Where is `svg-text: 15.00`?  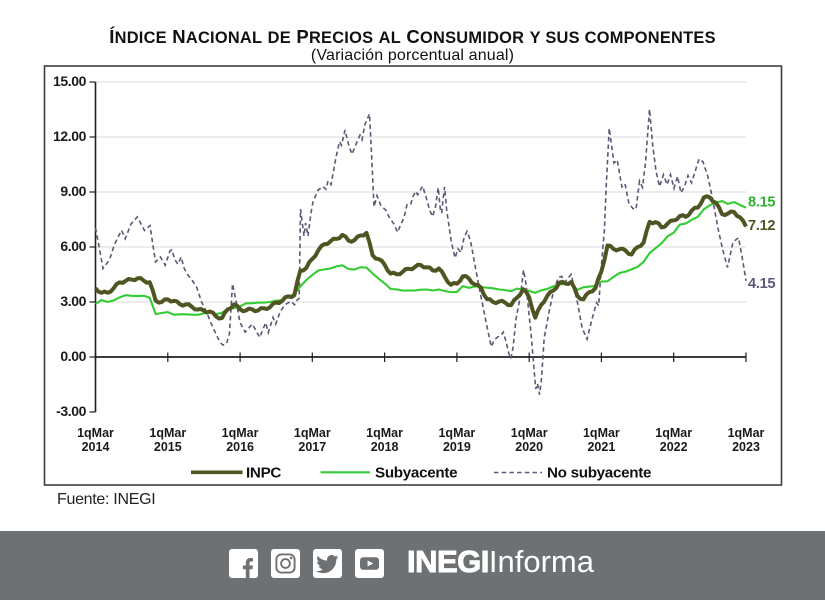
svg-text: 15.00 is located at coordinates (70, 81).